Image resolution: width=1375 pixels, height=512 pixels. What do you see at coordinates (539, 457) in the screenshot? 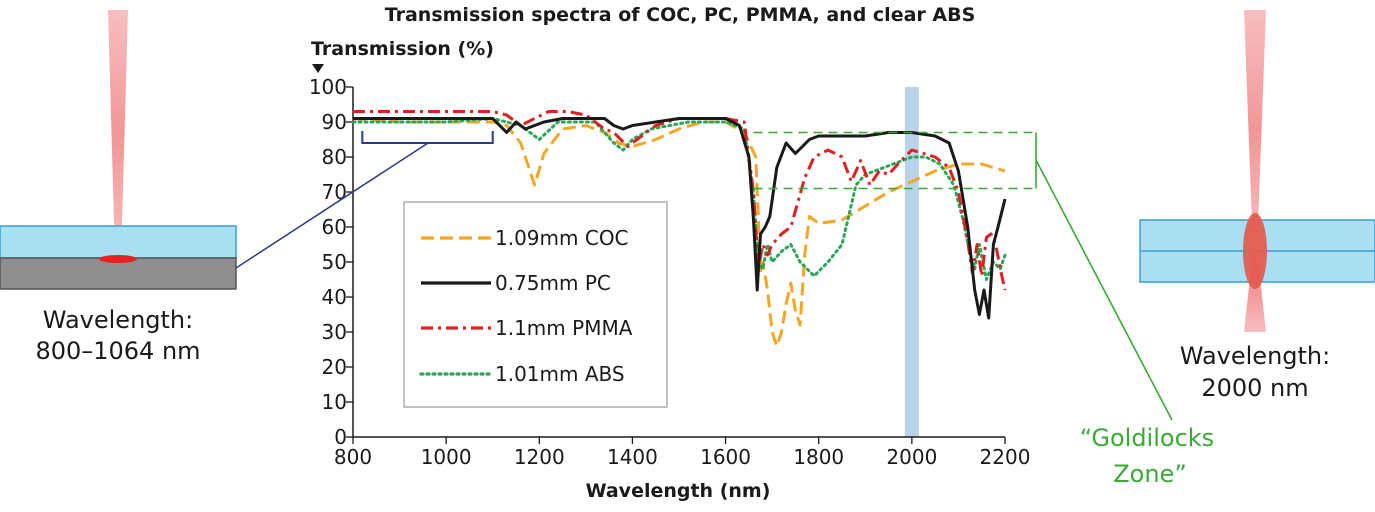
I see `x-tick-label: 1200` at bounding box center [539, 457].